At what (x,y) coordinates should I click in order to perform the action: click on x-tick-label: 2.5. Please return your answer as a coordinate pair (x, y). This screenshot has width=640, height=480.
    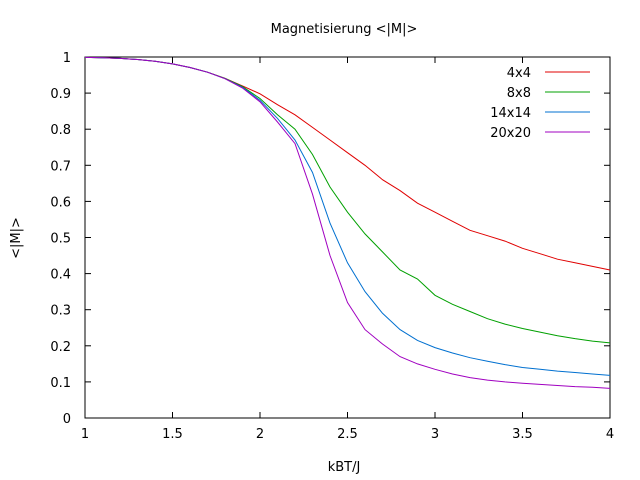
    Looking at the image, I should click on (347, 434).